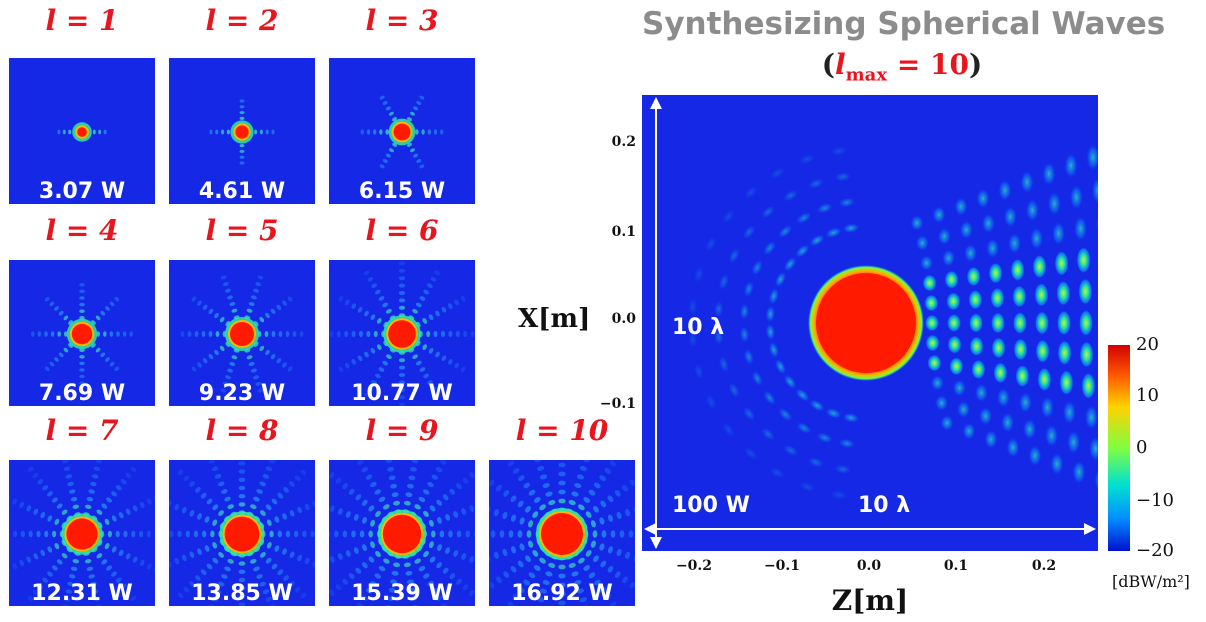  Describe the element at coordinates (650, 529) in the screenshot. I see `arrowhead-left` at that location.